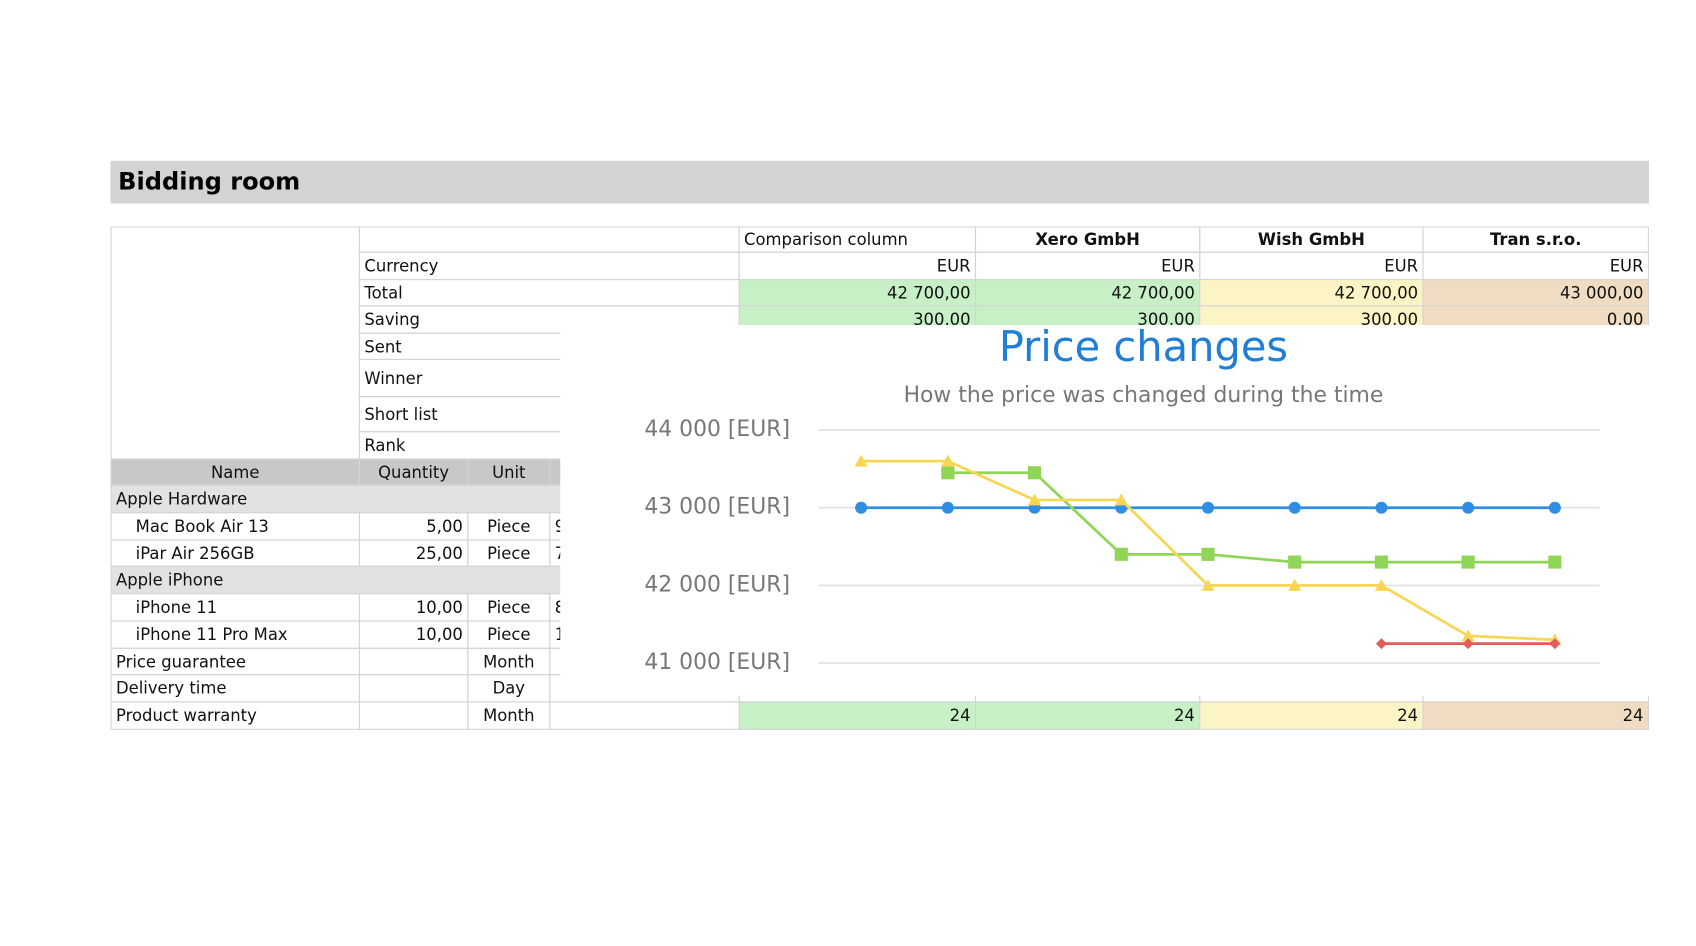  Describe the element at coordinates (717, 662) in the screenshot. I see `y-tick-label: 41 000 [EUR]` at that location.